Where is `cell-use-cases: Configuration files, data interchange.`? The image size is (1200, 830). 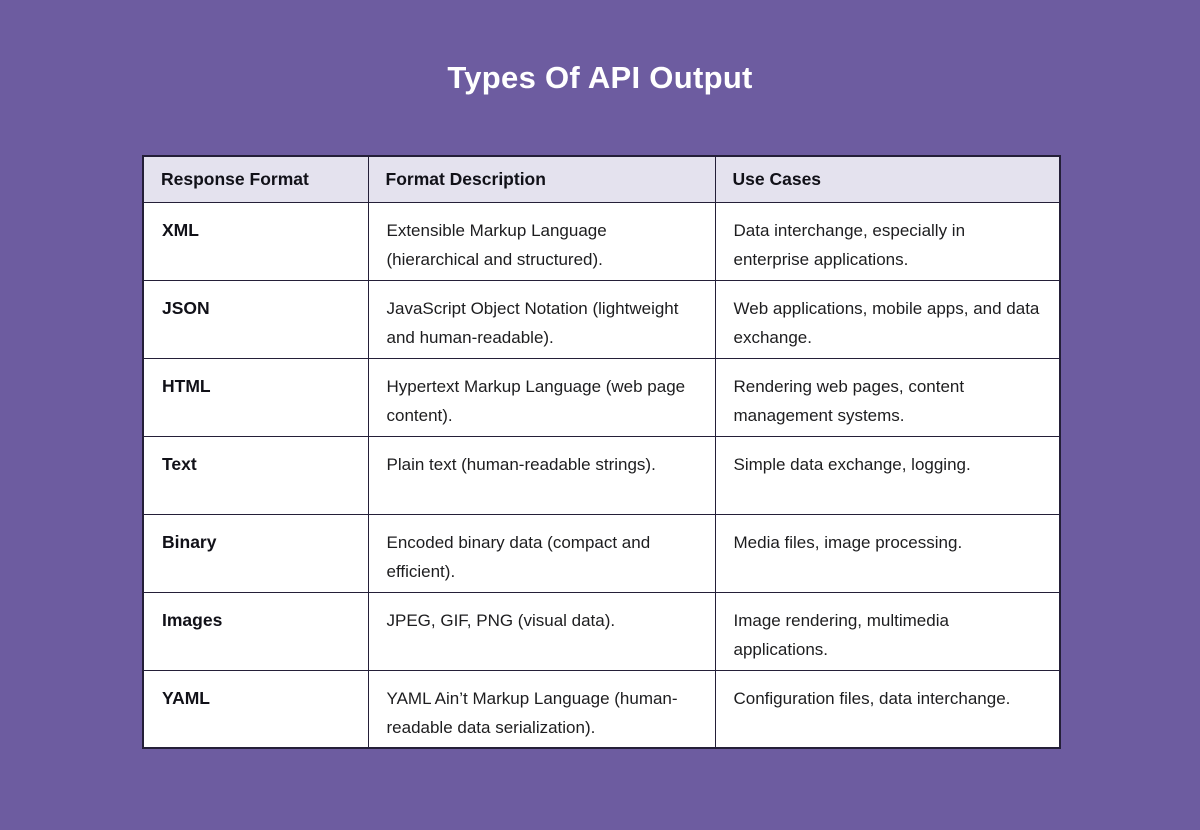 cell-use-cases: Configuration files, data interchange. is located at coordinates (887, 709).